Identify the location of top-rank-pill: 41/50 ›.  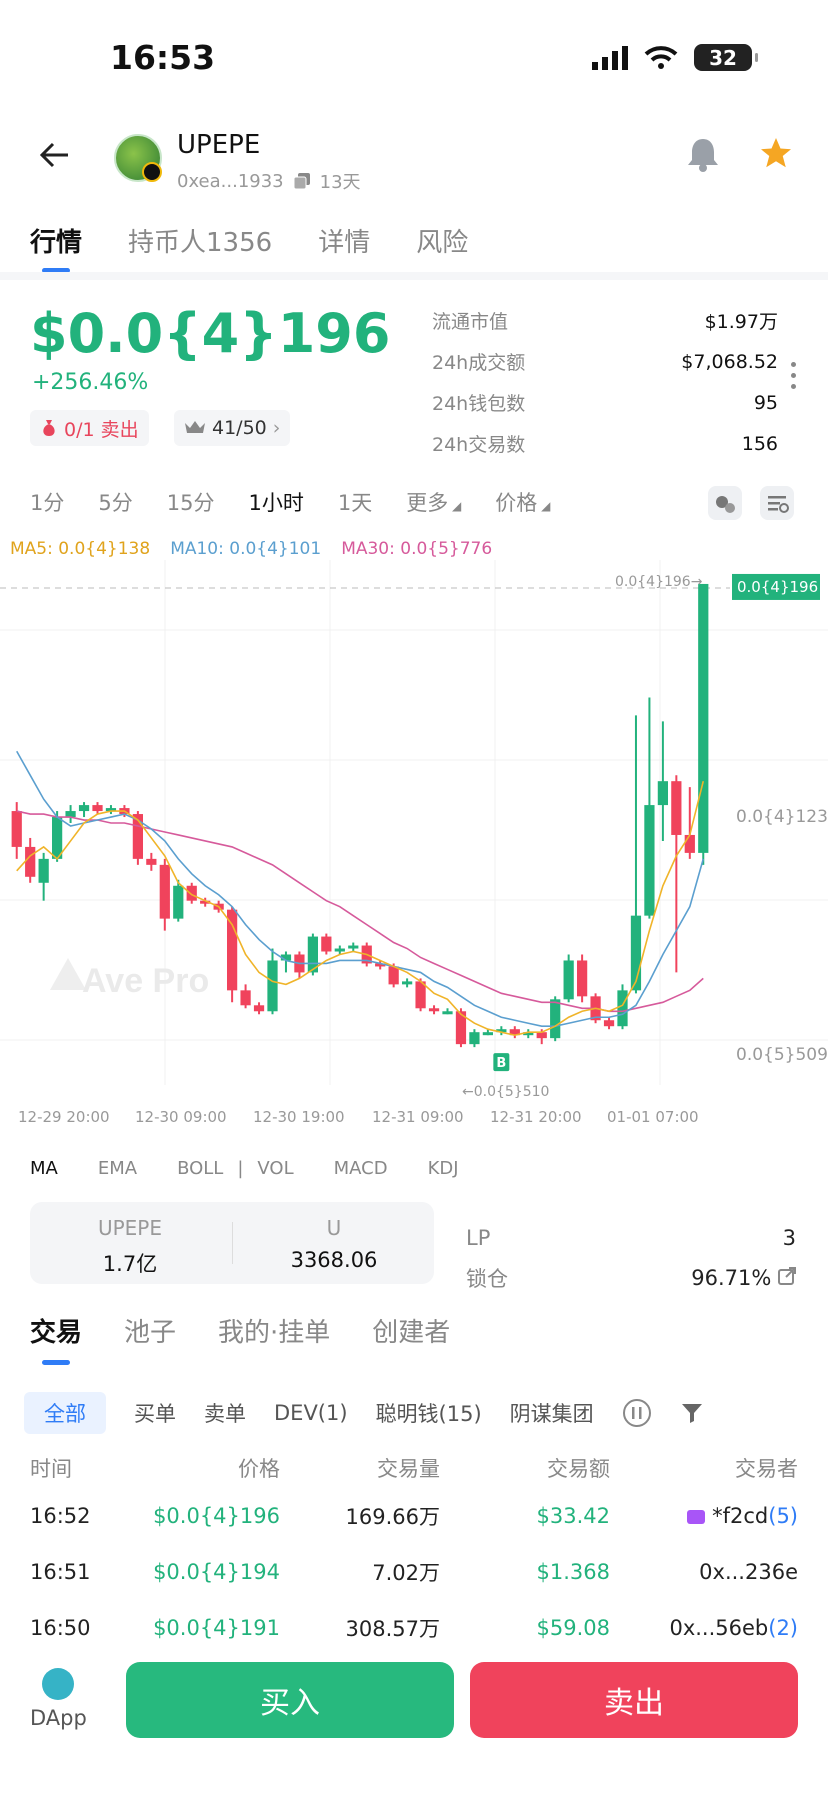
(232, 428).